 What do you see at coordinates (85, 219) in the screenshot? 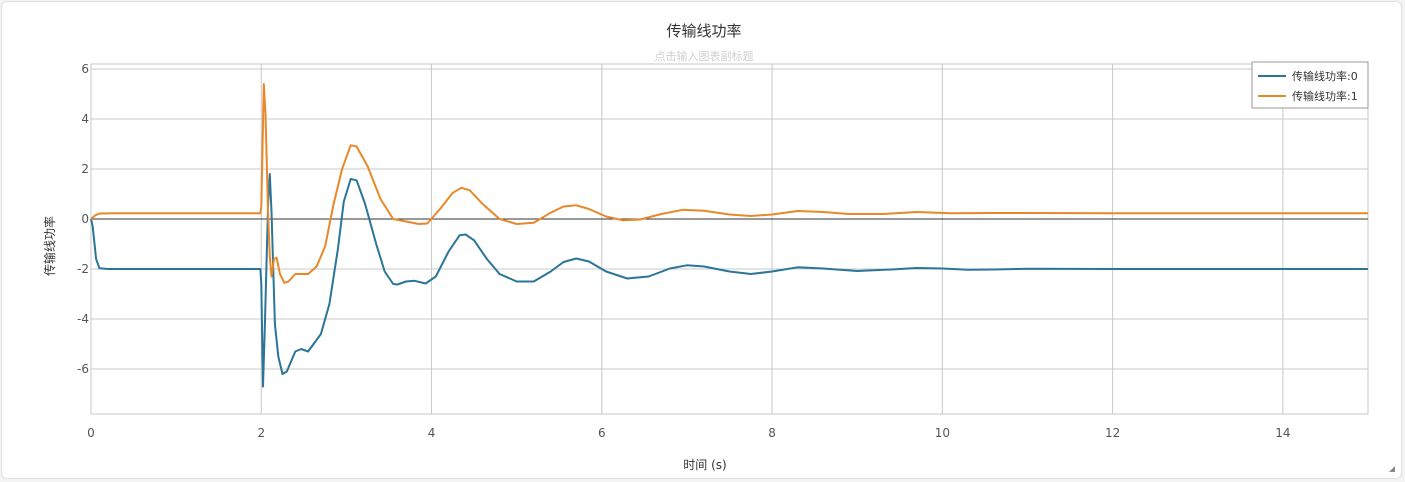
I see `y-tick-label: 0` at bounding box center [85, 219].